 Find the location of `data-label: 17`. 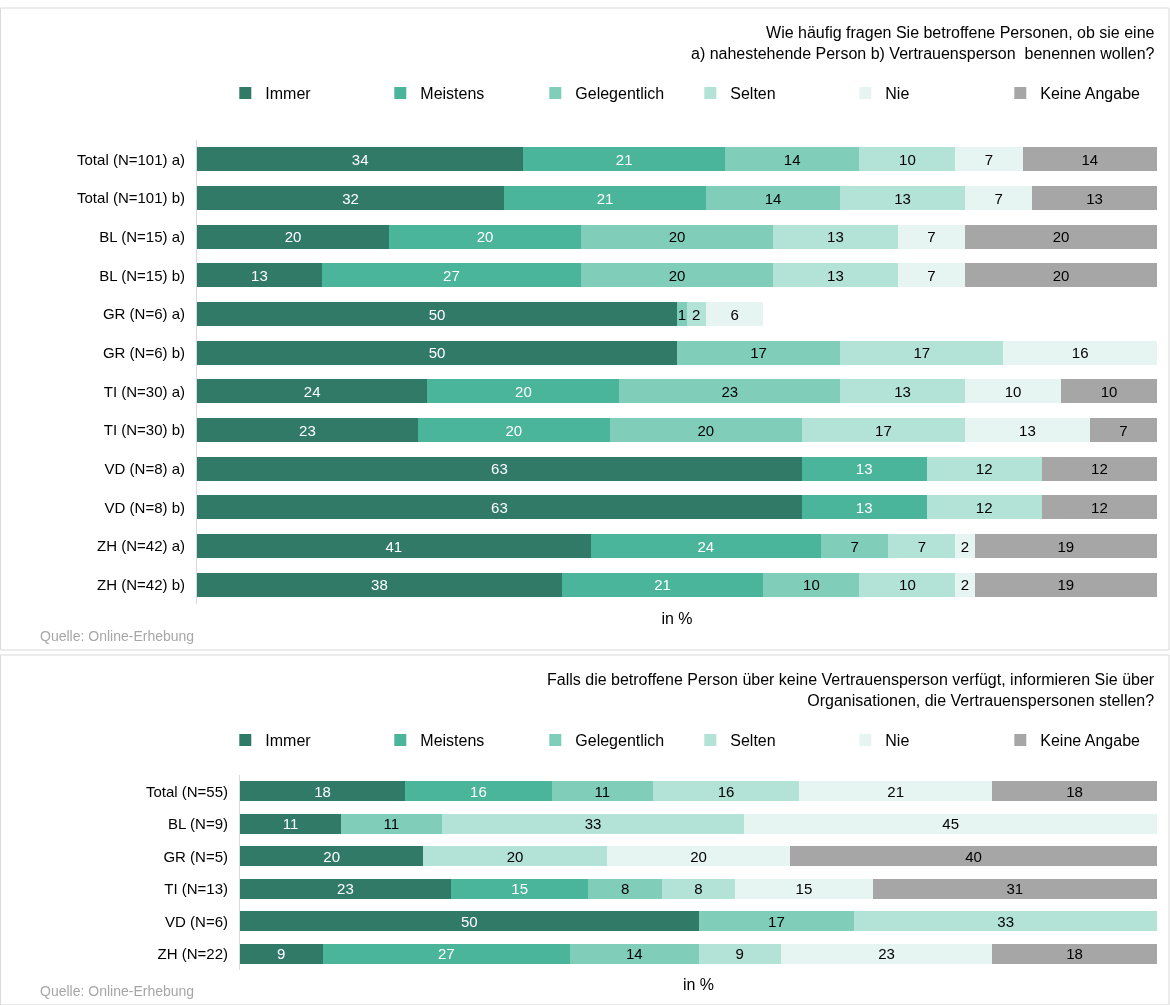

data-label: 17 is located at coordinates (758, 353).